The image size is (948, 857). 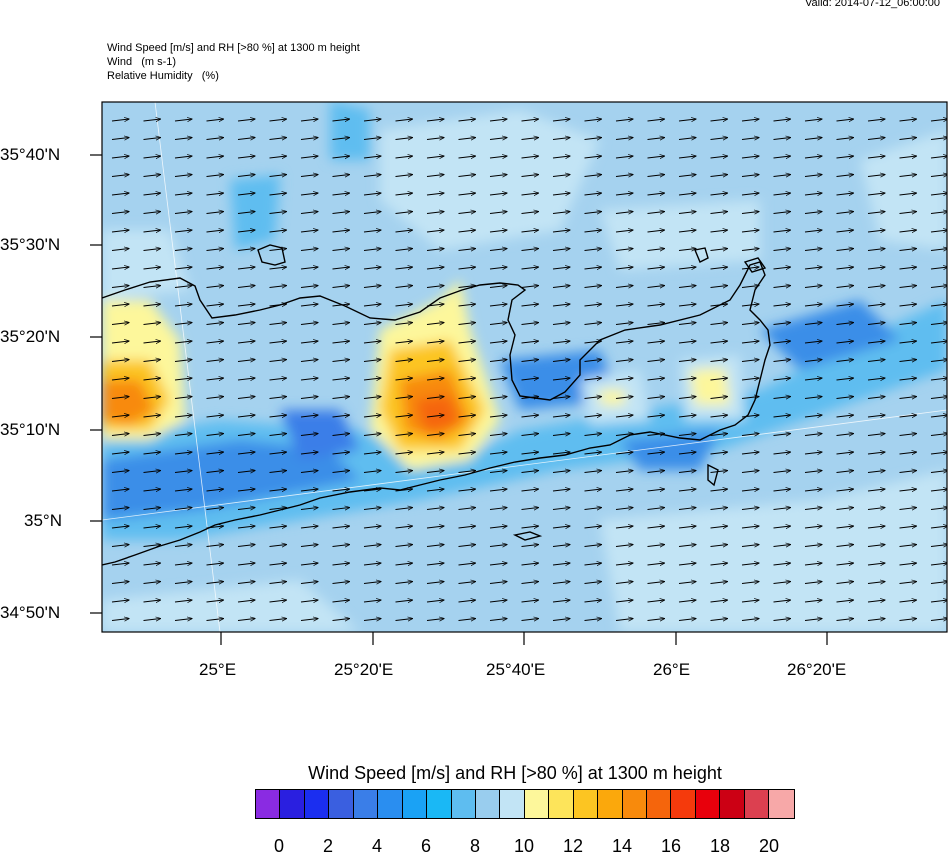 I want to click on lon-label-0: 25°E, so click(x=218, y=669).